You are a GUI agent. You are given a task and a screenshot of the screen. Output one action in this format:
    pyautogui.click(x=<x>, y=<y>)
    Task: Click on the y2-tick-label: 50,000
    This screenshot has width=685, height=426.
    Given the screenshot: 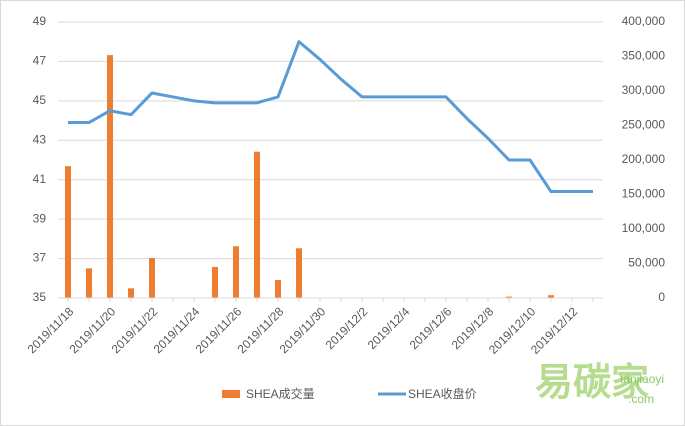 What is the action you would take?
    pyautogui.click(x=646, y=263)
    